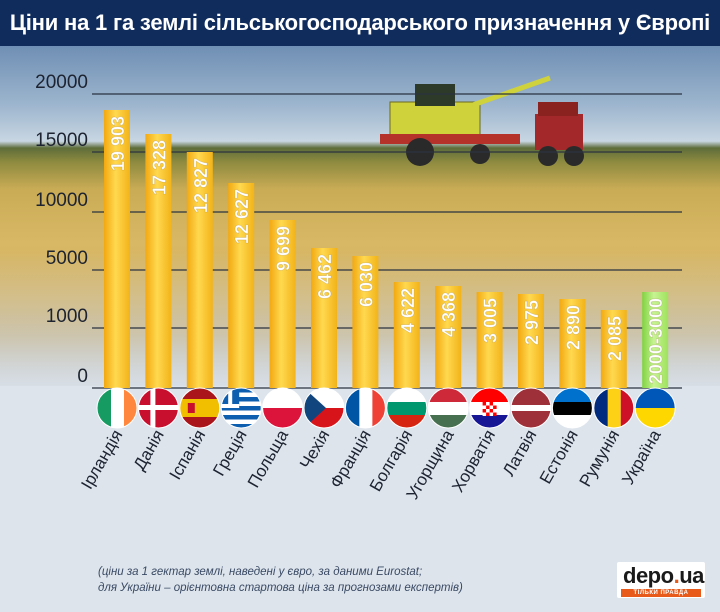 This screenshot has width=720, height=612. Describe the element at coordinates (491, 320) in the screenshot. I see `data-label-9: 3 005` at that location.